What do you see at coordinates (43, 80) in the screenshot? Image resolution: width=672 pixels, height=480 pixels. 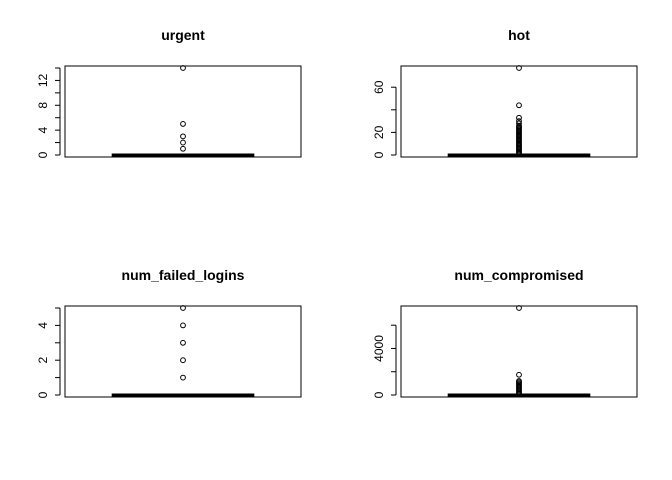 I see `y-tick-label: 12` at bounding box center [43, 80].